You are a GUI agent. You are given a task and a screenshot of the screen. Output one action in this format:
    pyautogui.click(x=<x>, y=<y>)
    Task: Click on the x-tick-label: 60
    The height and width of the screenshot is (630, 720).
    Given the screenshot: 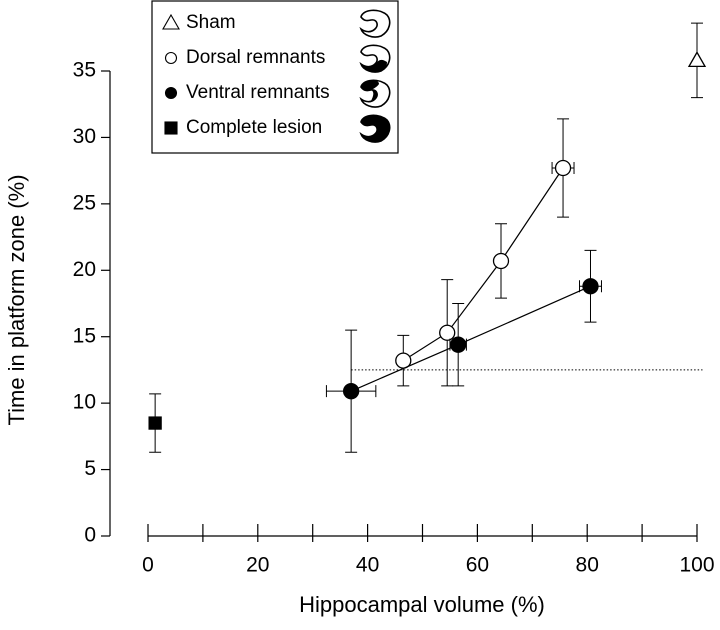 What is the action you would take?
    pyautogui.click(x=477, y=565)
    